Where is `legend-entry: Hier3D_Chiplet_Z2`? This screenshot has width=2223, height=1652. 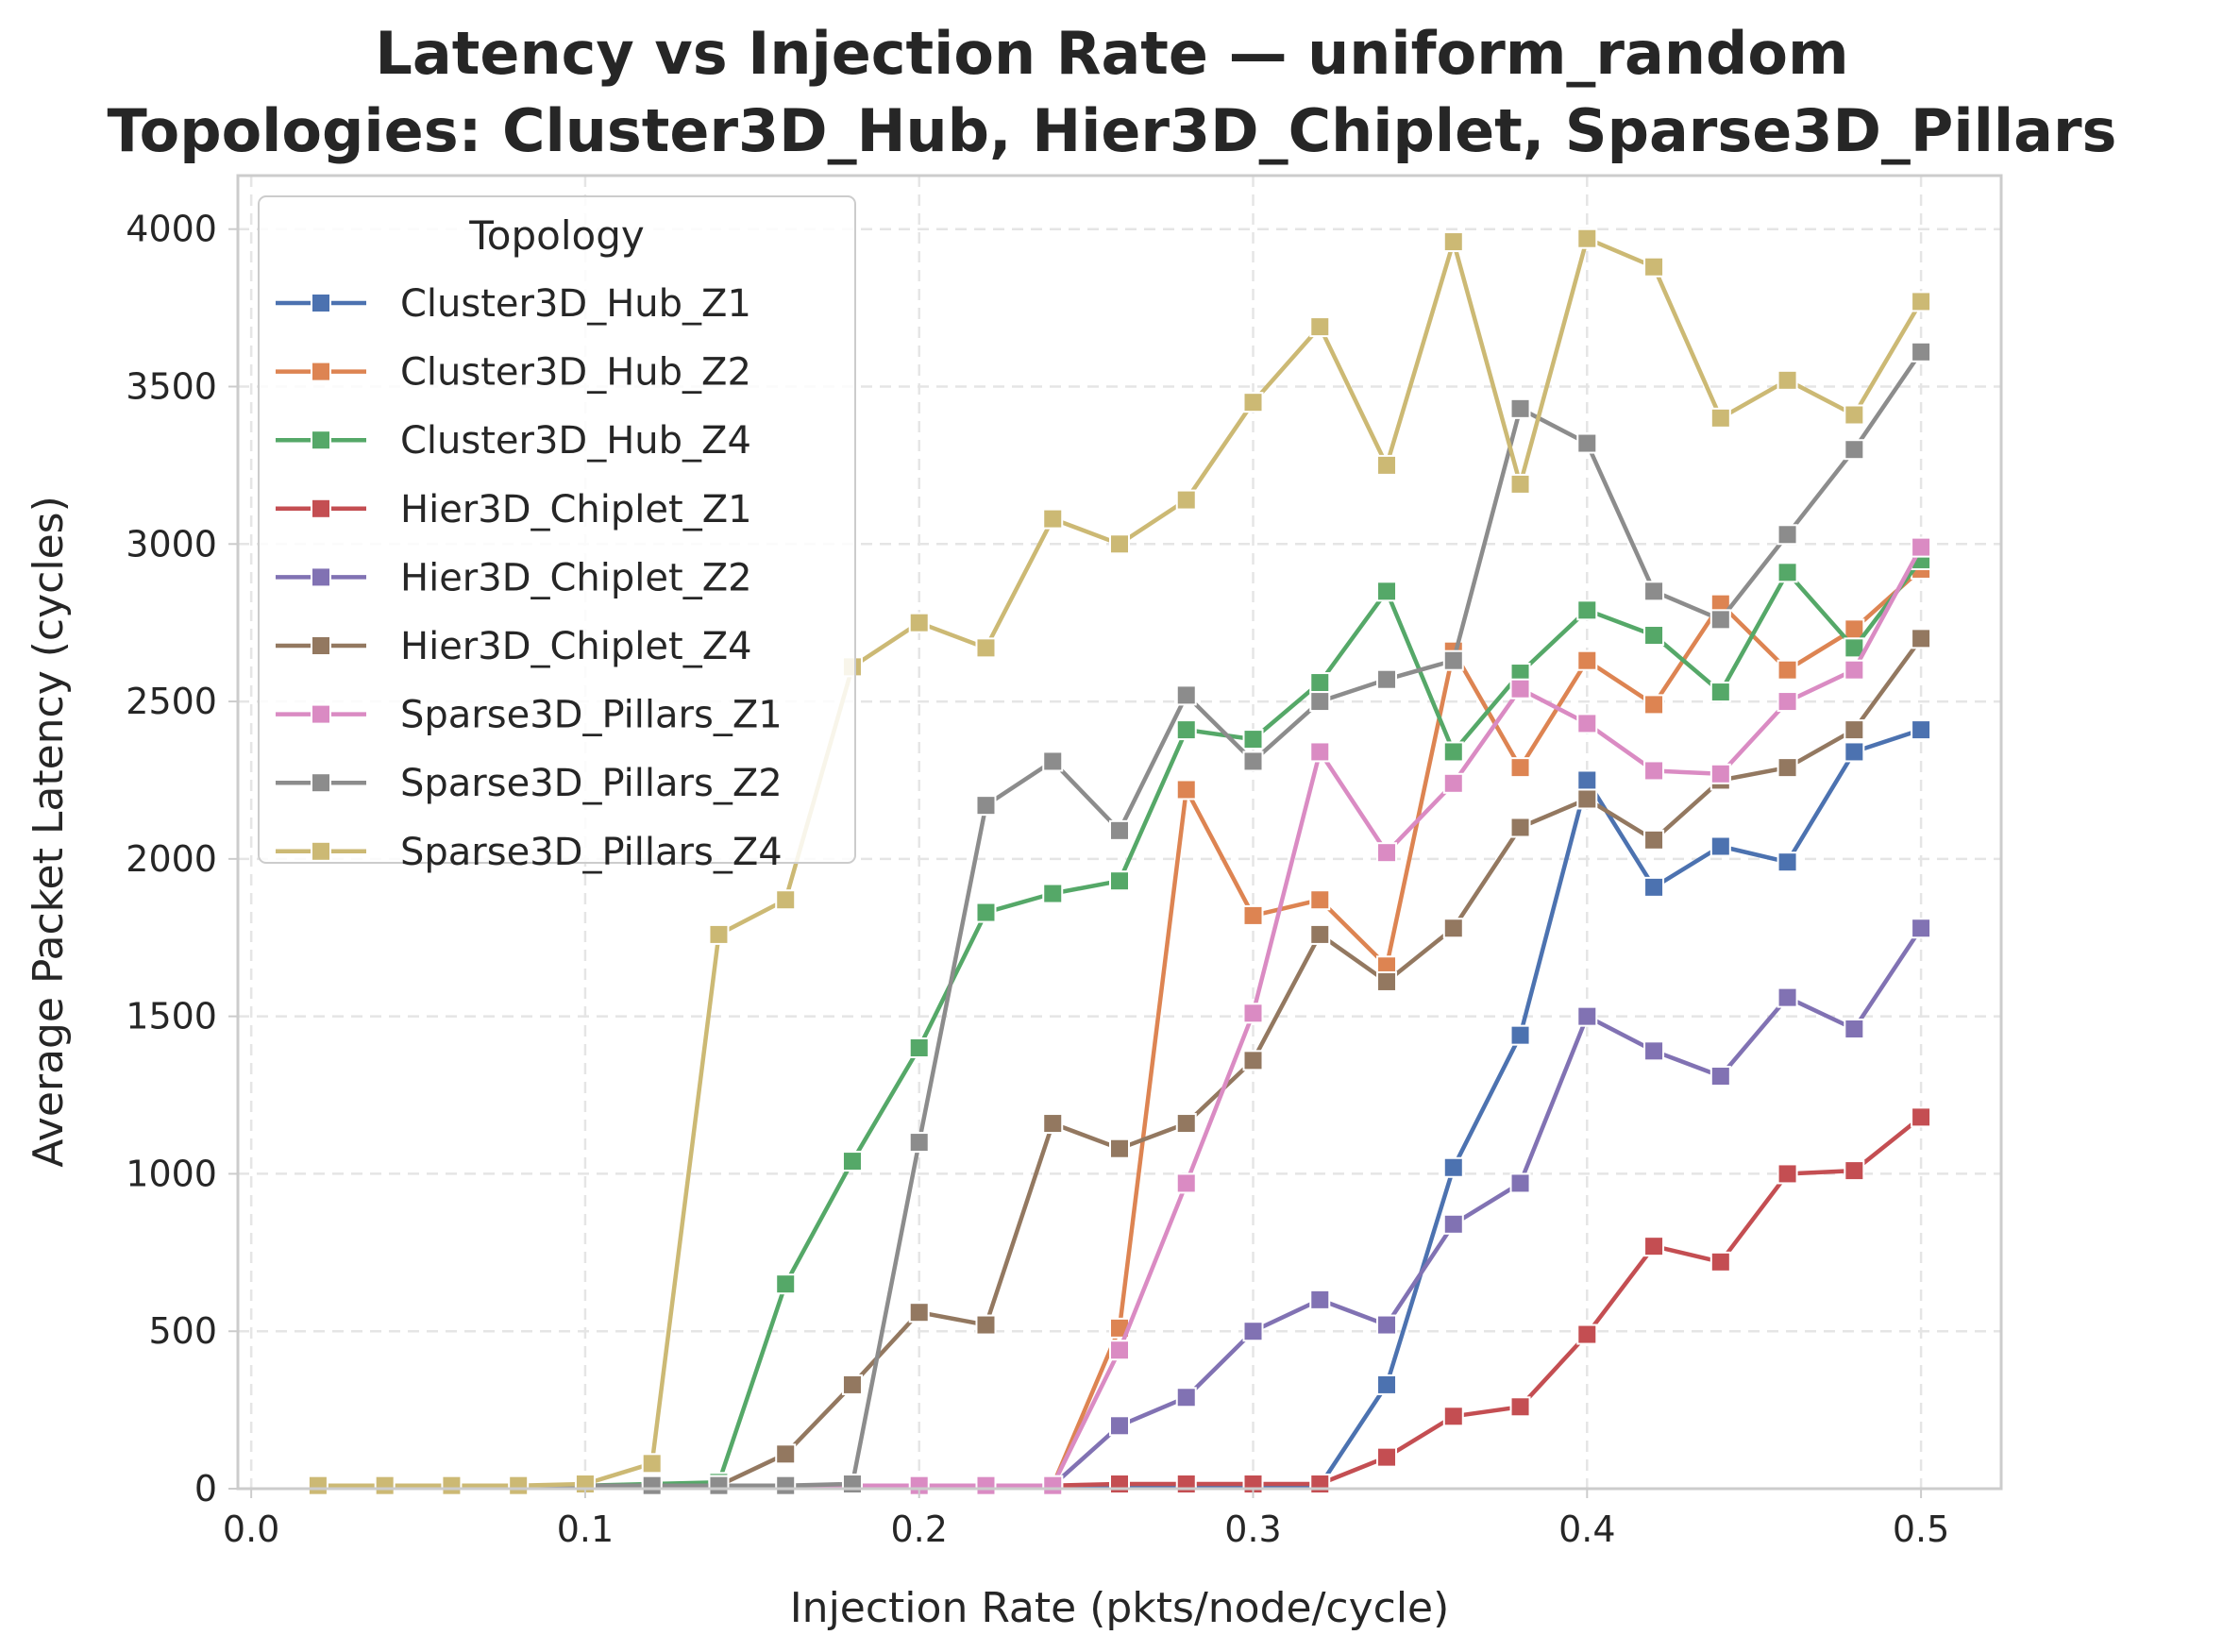 legend-entry: Hier3D_Chiplet_Z2 is located at coordinates (514, 577).